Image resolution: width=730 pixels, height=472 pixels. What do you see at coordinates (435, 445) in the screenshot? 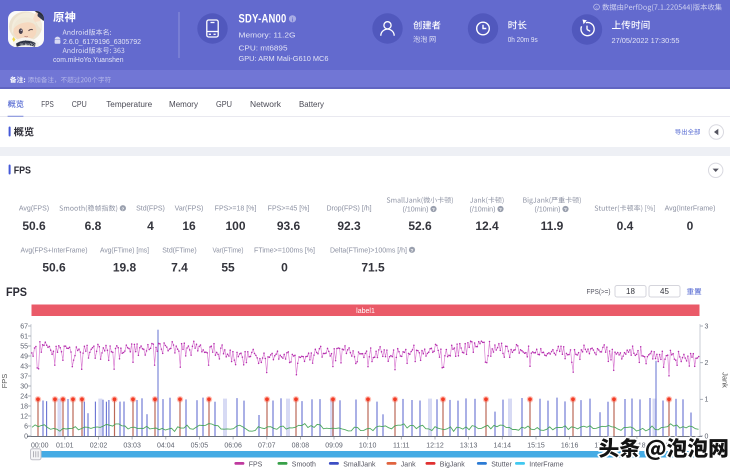
I see `svg-text: 12:12` at bounding box center [435, 445].